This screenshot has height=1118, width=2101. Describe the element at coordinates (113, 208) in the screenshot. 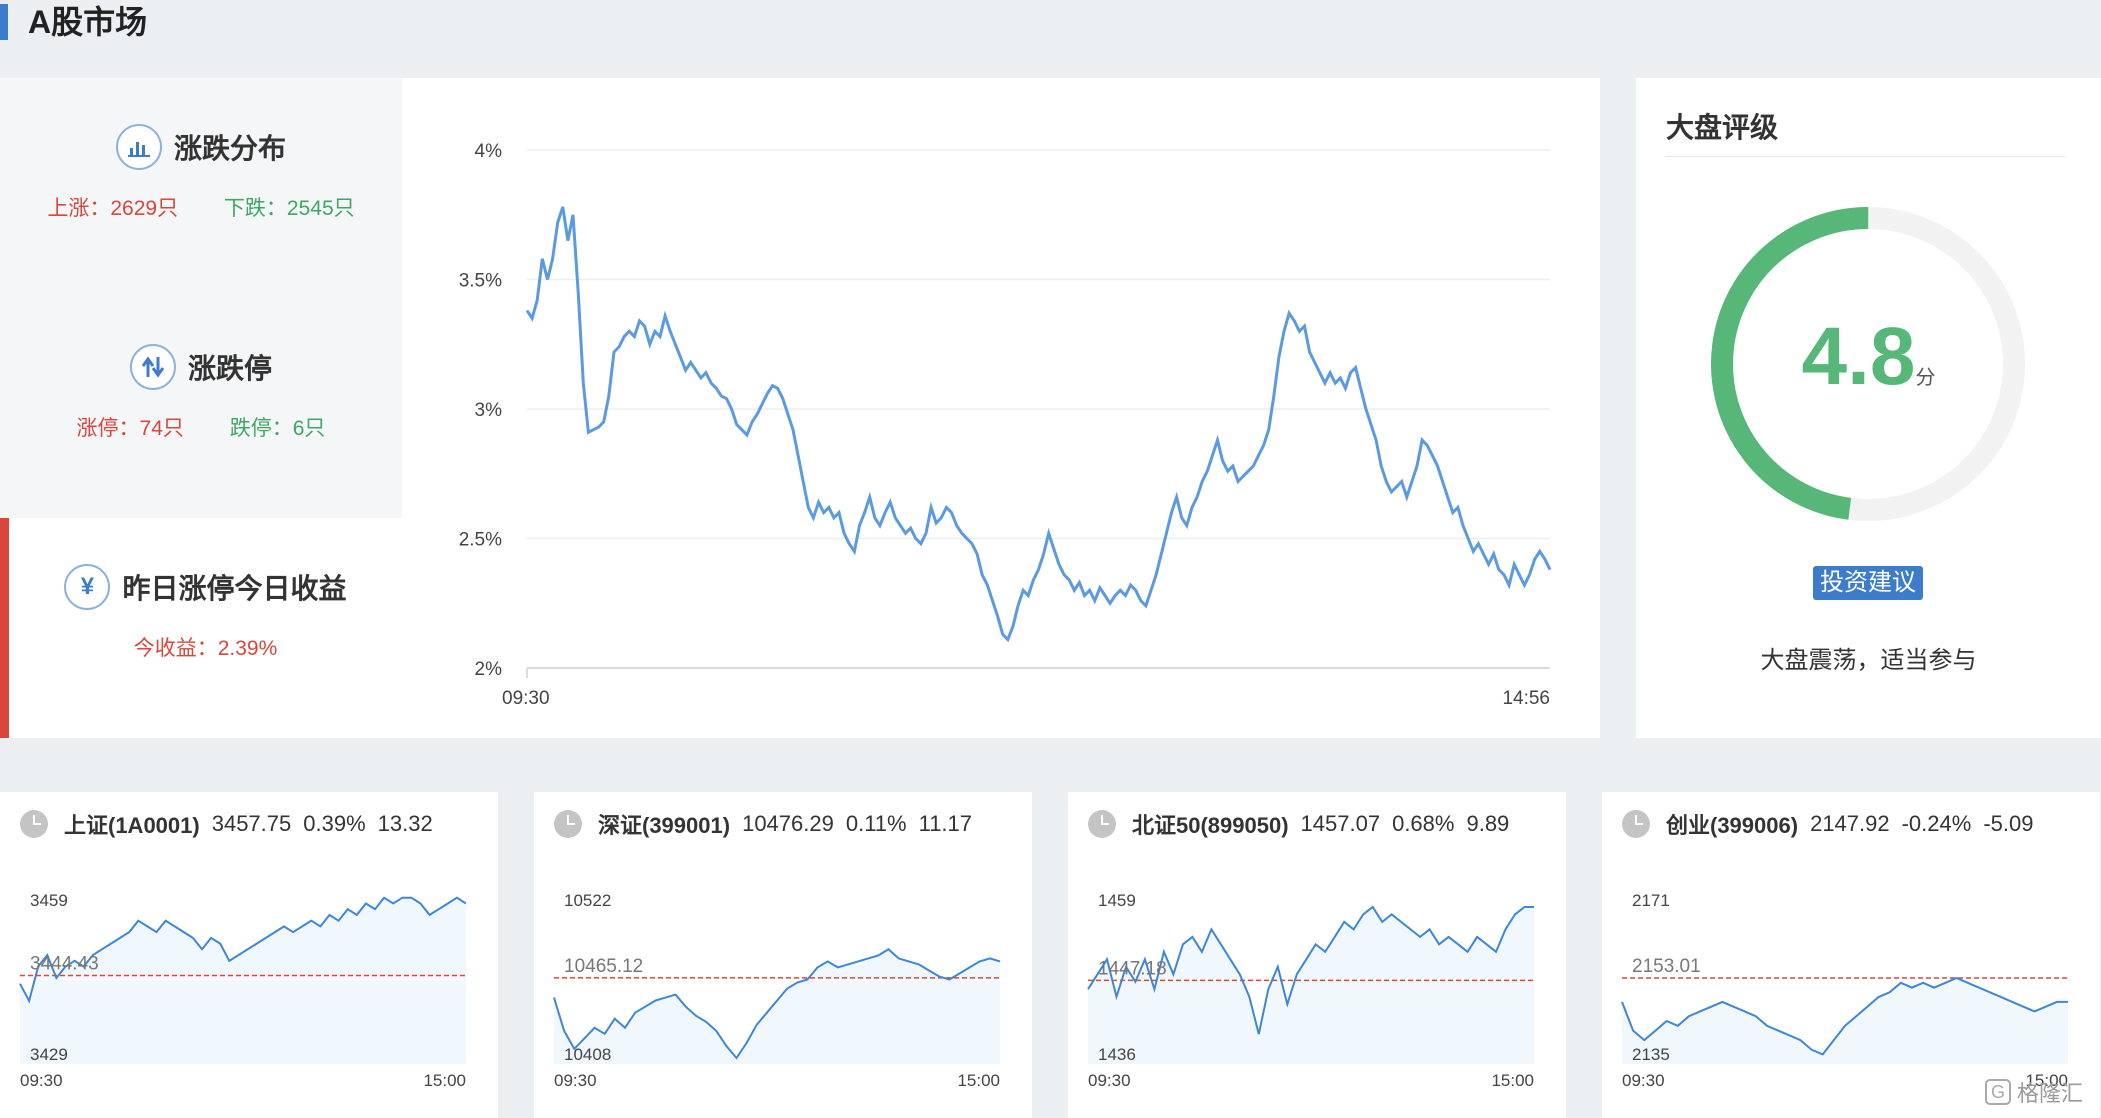

I see `rise-count: 上涨：2629只` at that location.